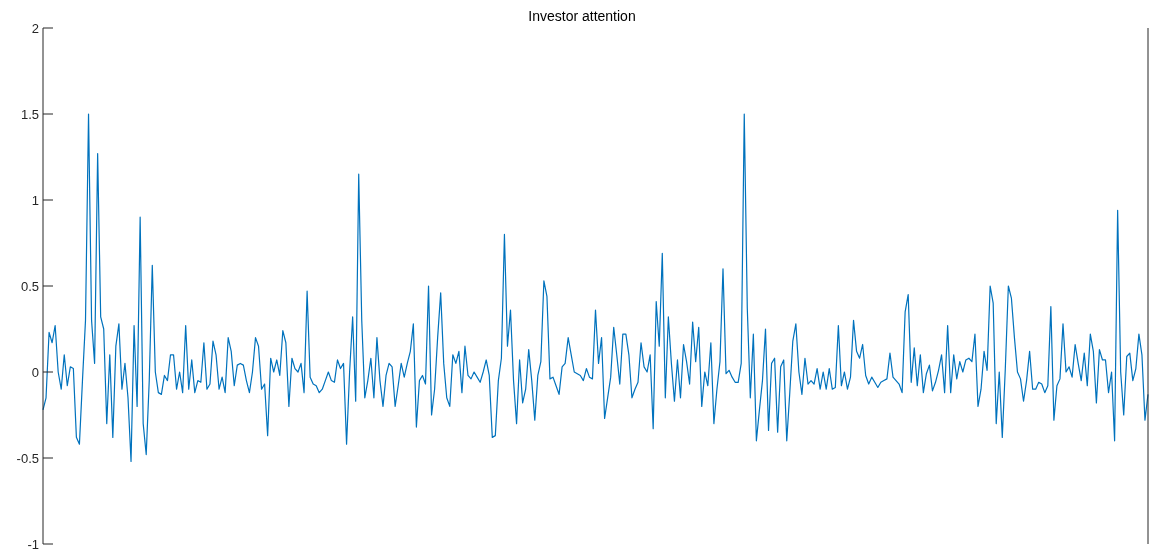 The height and width of the screenshot is (552, 1164). Describe the element at coordinates (27, 458) in the screenshot. I see `y-tick-label: -0.5` at that location.